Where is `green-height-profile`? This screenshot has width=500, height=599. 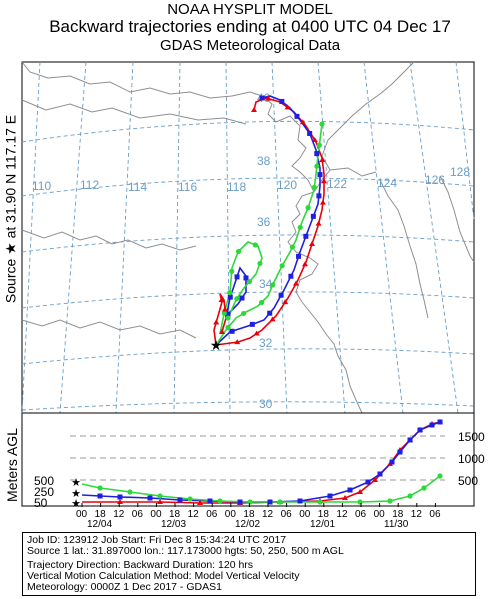 green-height-profile is located at coordinates (261, 489).